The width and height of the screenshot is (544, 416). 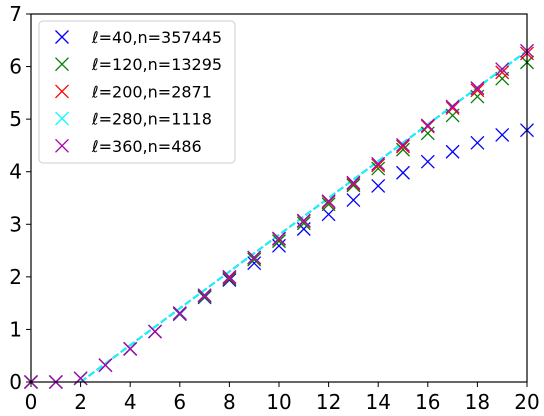 What do you see at coordinates (15, 172) in the screenshot?
I see `y-tick-label: 4` at bounding box center [15, 172].